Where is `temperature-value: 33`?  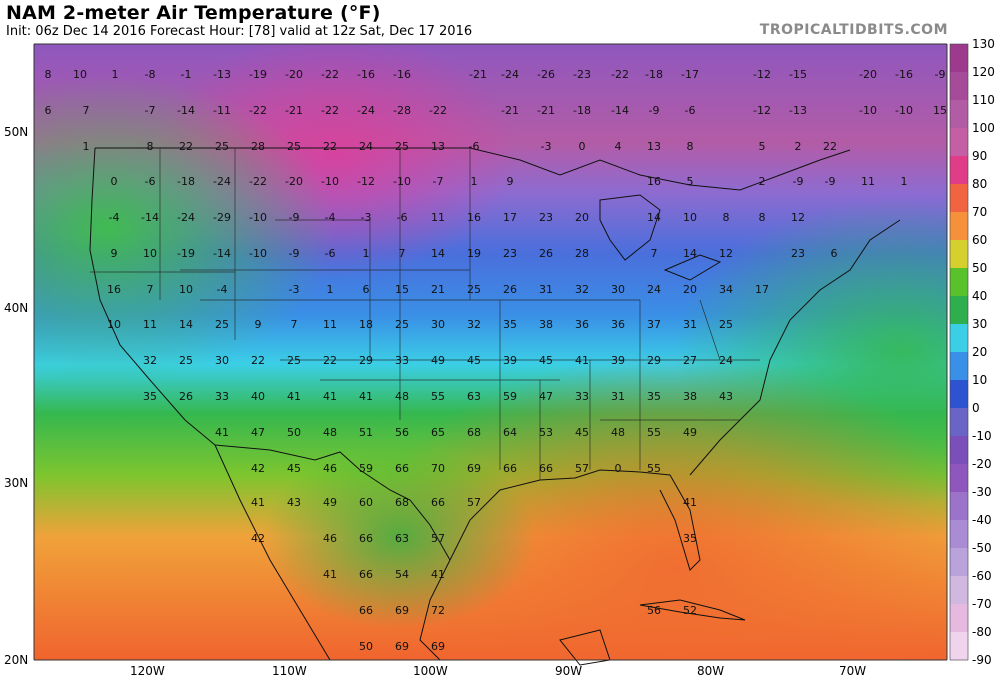 temperature-value: 33 is located at coordinates (402, 360).